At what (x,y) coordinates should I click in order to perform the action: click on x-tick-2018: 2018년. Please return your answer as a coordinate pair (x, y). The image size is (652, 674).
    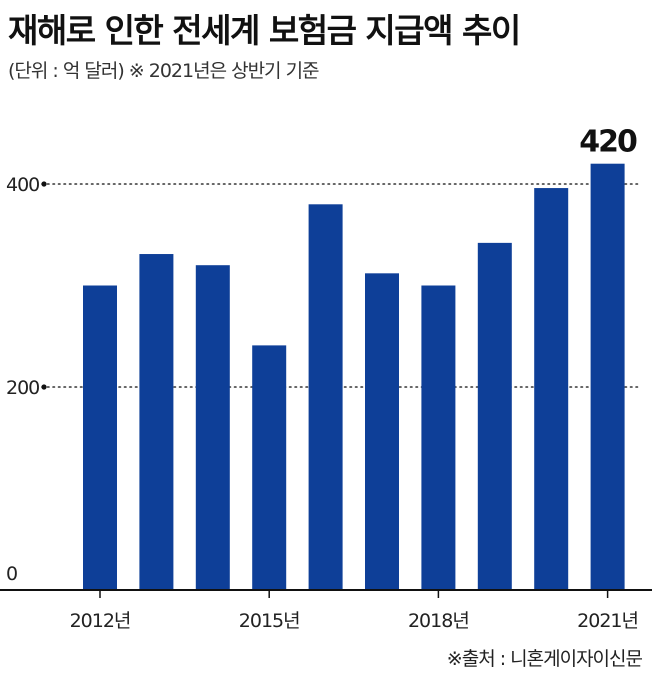
    Looking at the image, I should click on (438, 621).